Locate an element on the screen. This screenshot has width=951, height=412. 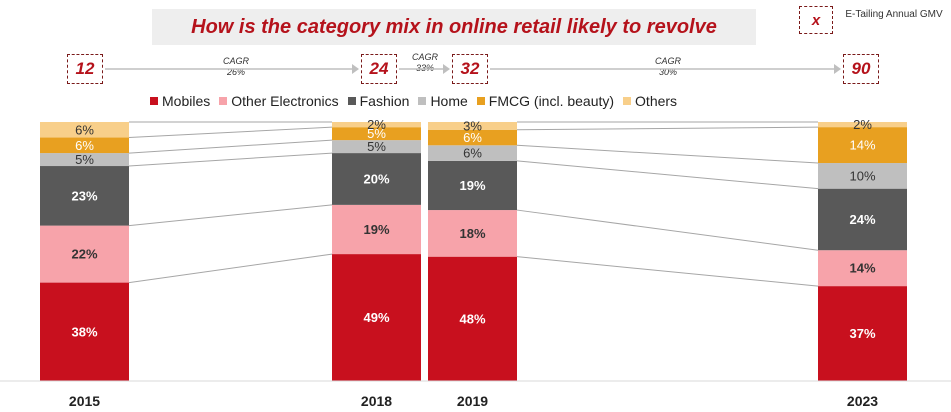
bar-2015-mobiles is located at coordinates (84, 331).